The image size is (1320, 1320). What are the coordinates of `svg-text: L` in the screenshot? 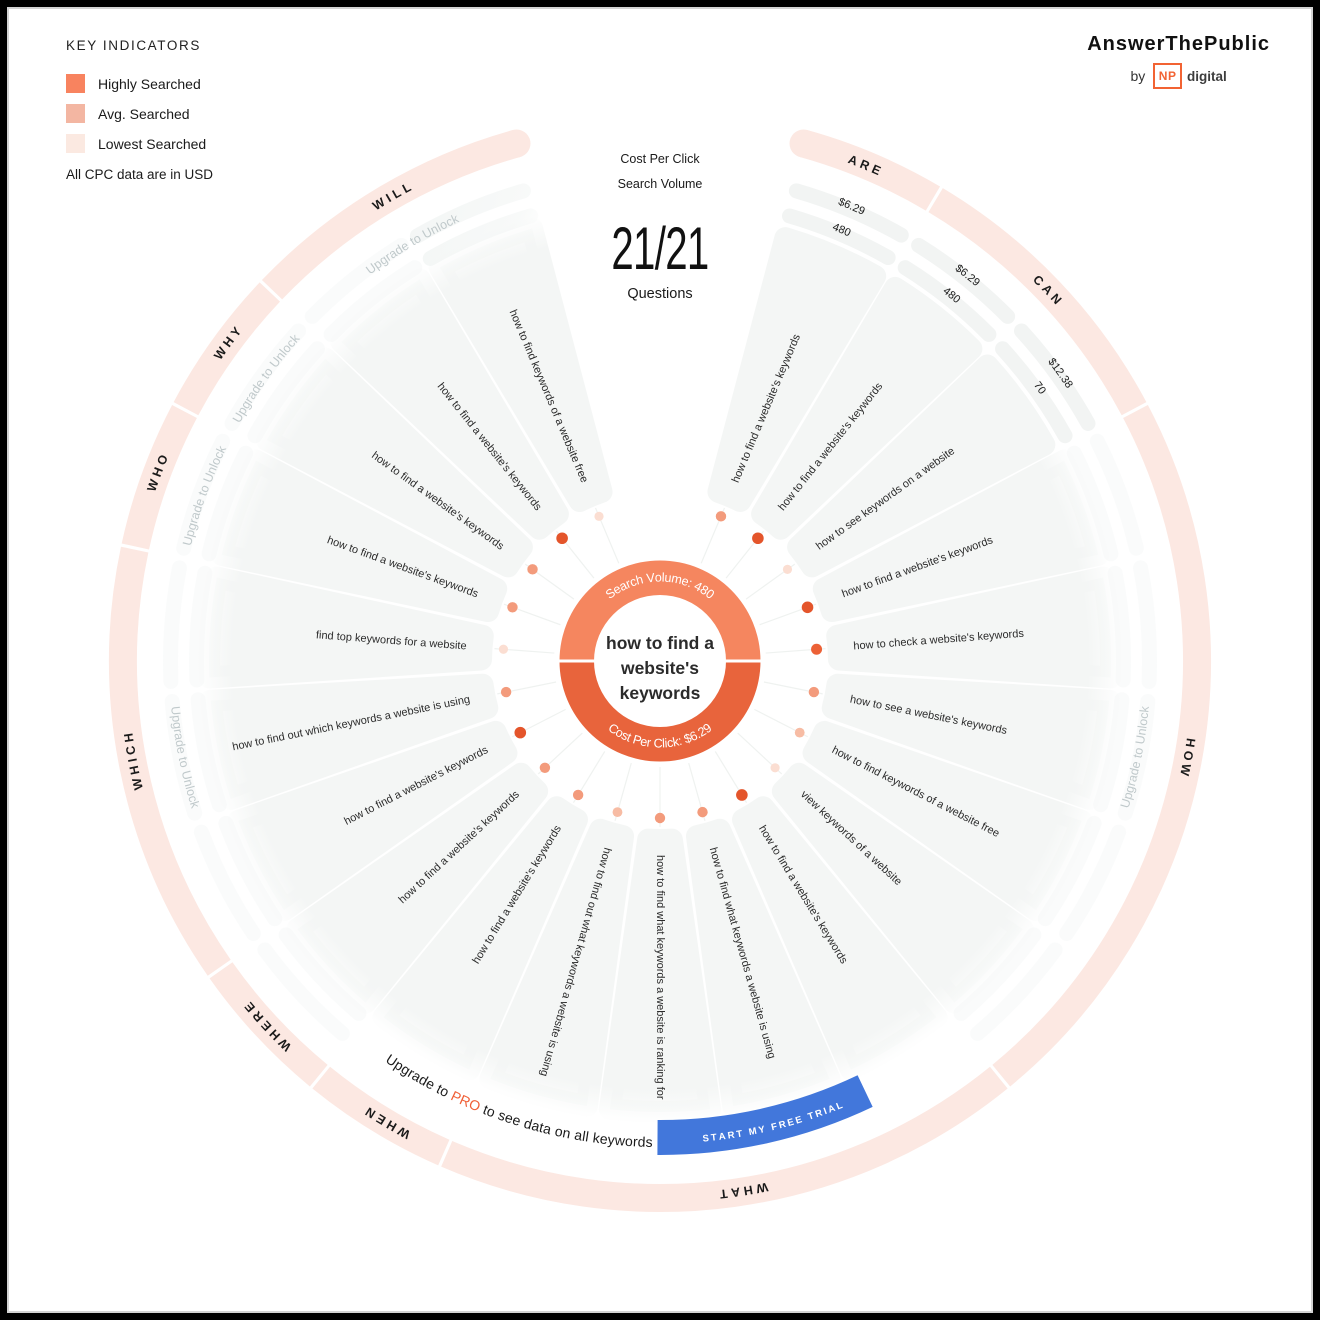 It's located at (840, 1106).